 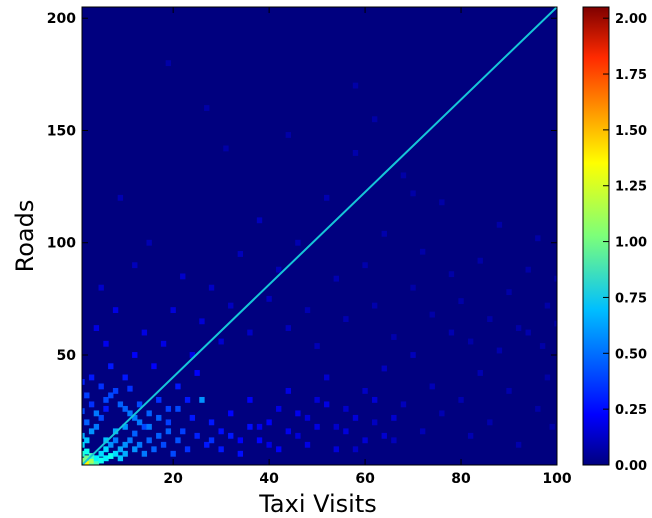 I want to click on colorbar: 0.00 0.25 0.50 0.75 1.00 1.25 1.50 1.75 2.00, so click(x=614, y=240).